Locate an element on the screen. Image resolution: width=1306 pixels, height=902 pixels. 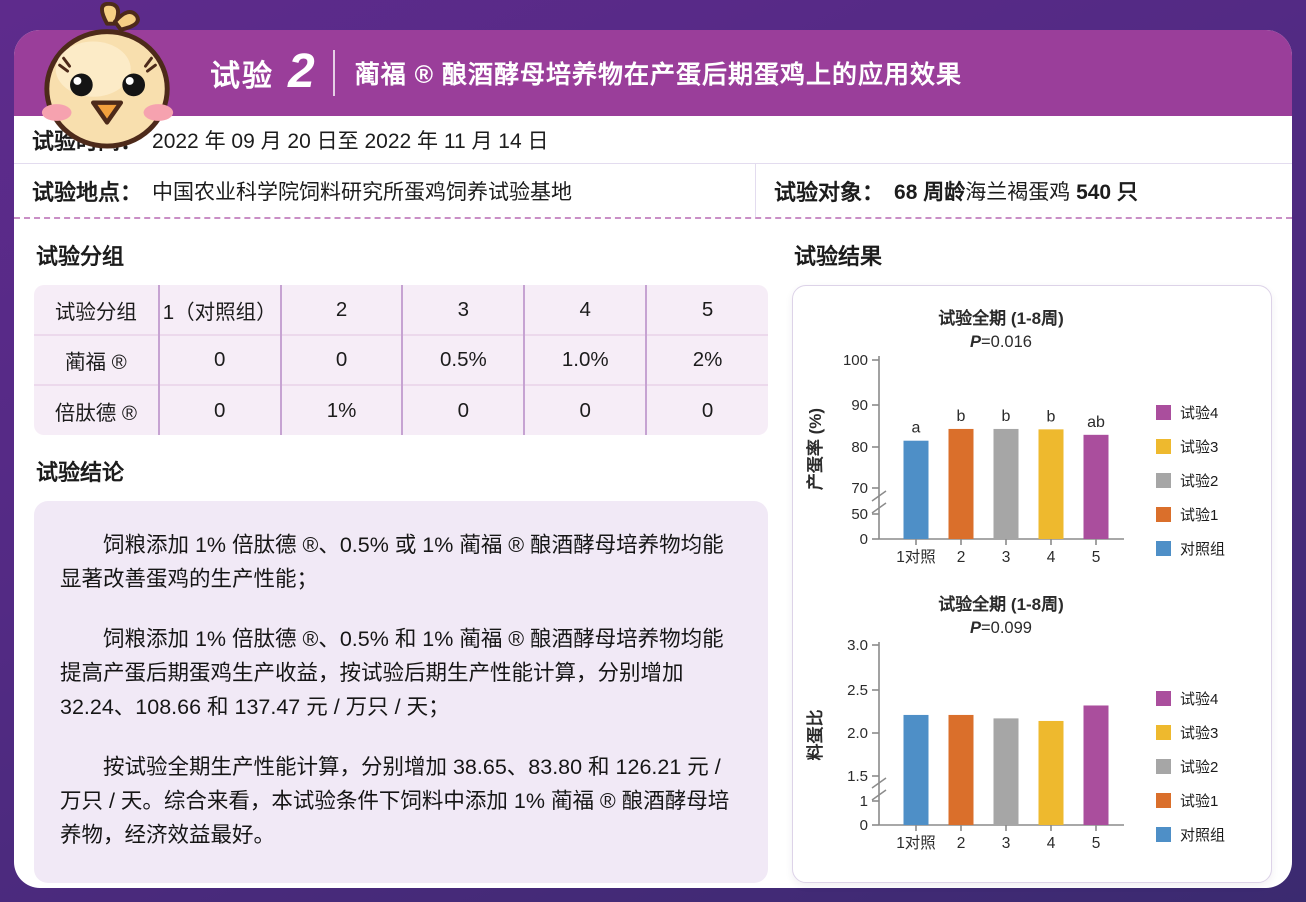
value-cell: 3 is located at coordinates (463, 310).